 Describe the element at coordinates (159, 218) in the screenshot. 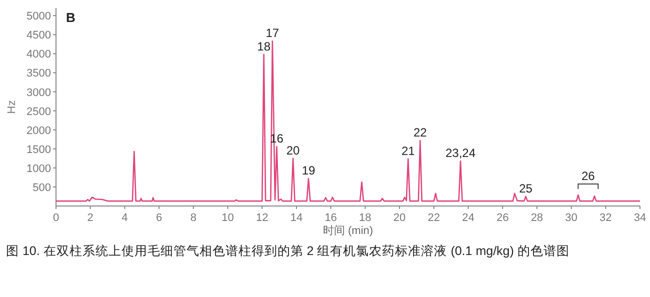

I see `x-tick-label: 6` at that location.